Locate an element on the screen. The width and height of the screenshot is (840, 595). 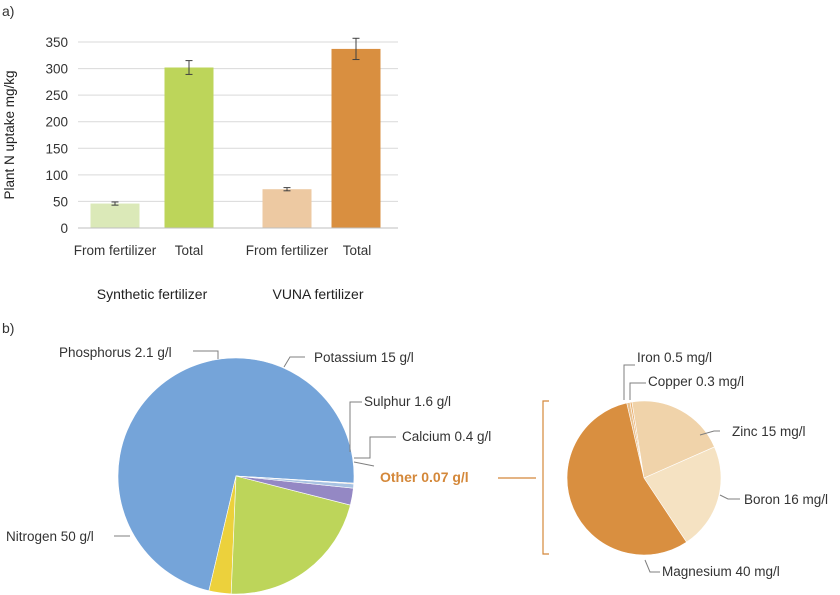
slice-label-calcium: Calcium 0.4 g/l is located at coordinates (446, 436).